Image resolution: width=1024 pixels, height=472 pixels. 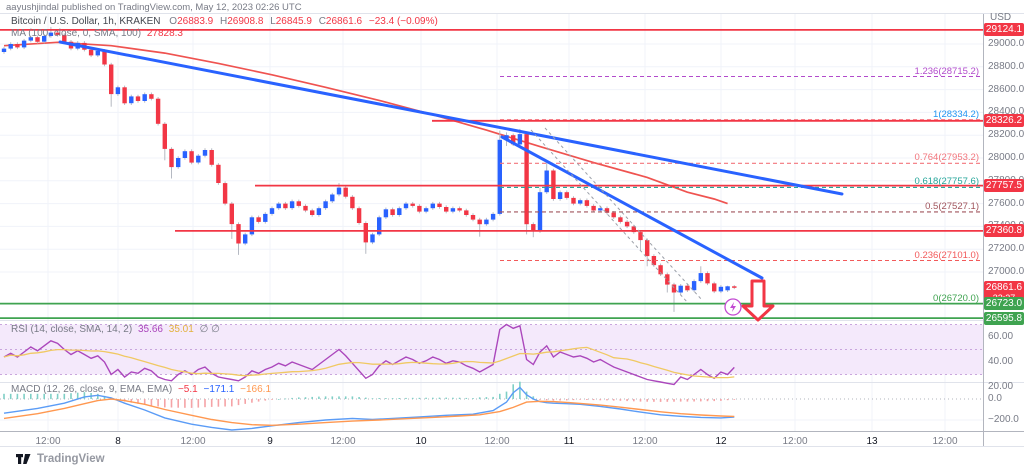 I want to click on symbol-title: Bitcoin / U.S. Dollar, 1h, KRAKEN, so click(x=86, y=21).